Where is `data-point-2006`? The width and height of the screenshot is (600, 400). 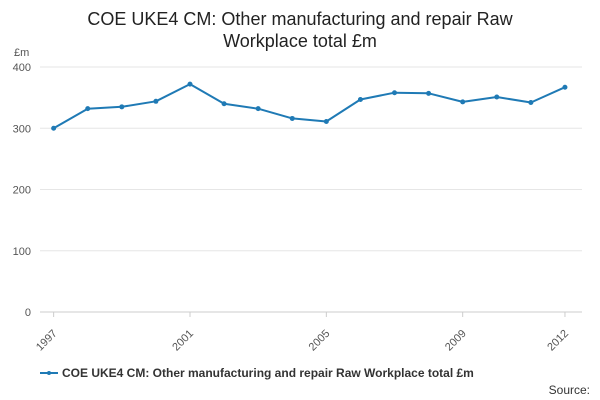 data-point-2006 is located at coordinates (360, 99).